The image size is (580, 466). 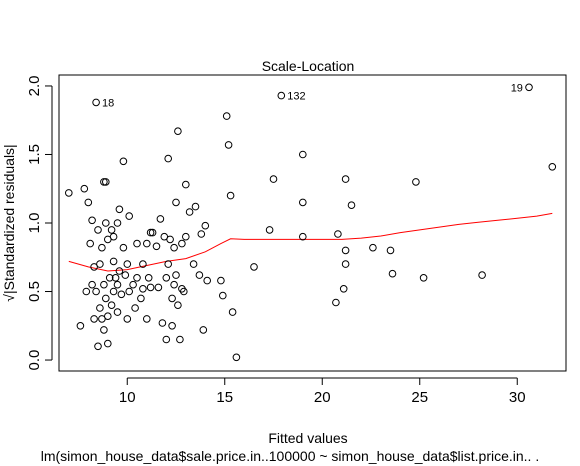 What do you see at coordinates (34, 154) in the screenshot?
I see `y-tick-label: 1.5` at bounding box center [34, 154].